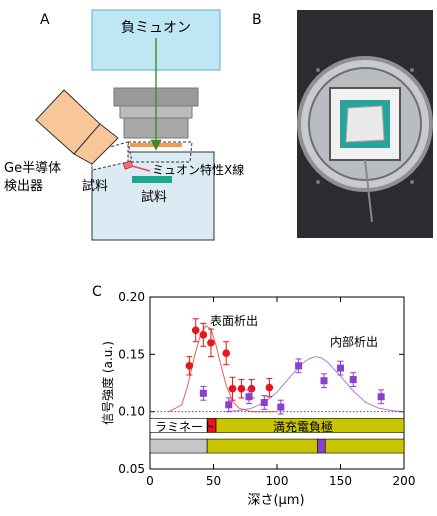  I want to click on sample-label: 試料, so click(154, 197).